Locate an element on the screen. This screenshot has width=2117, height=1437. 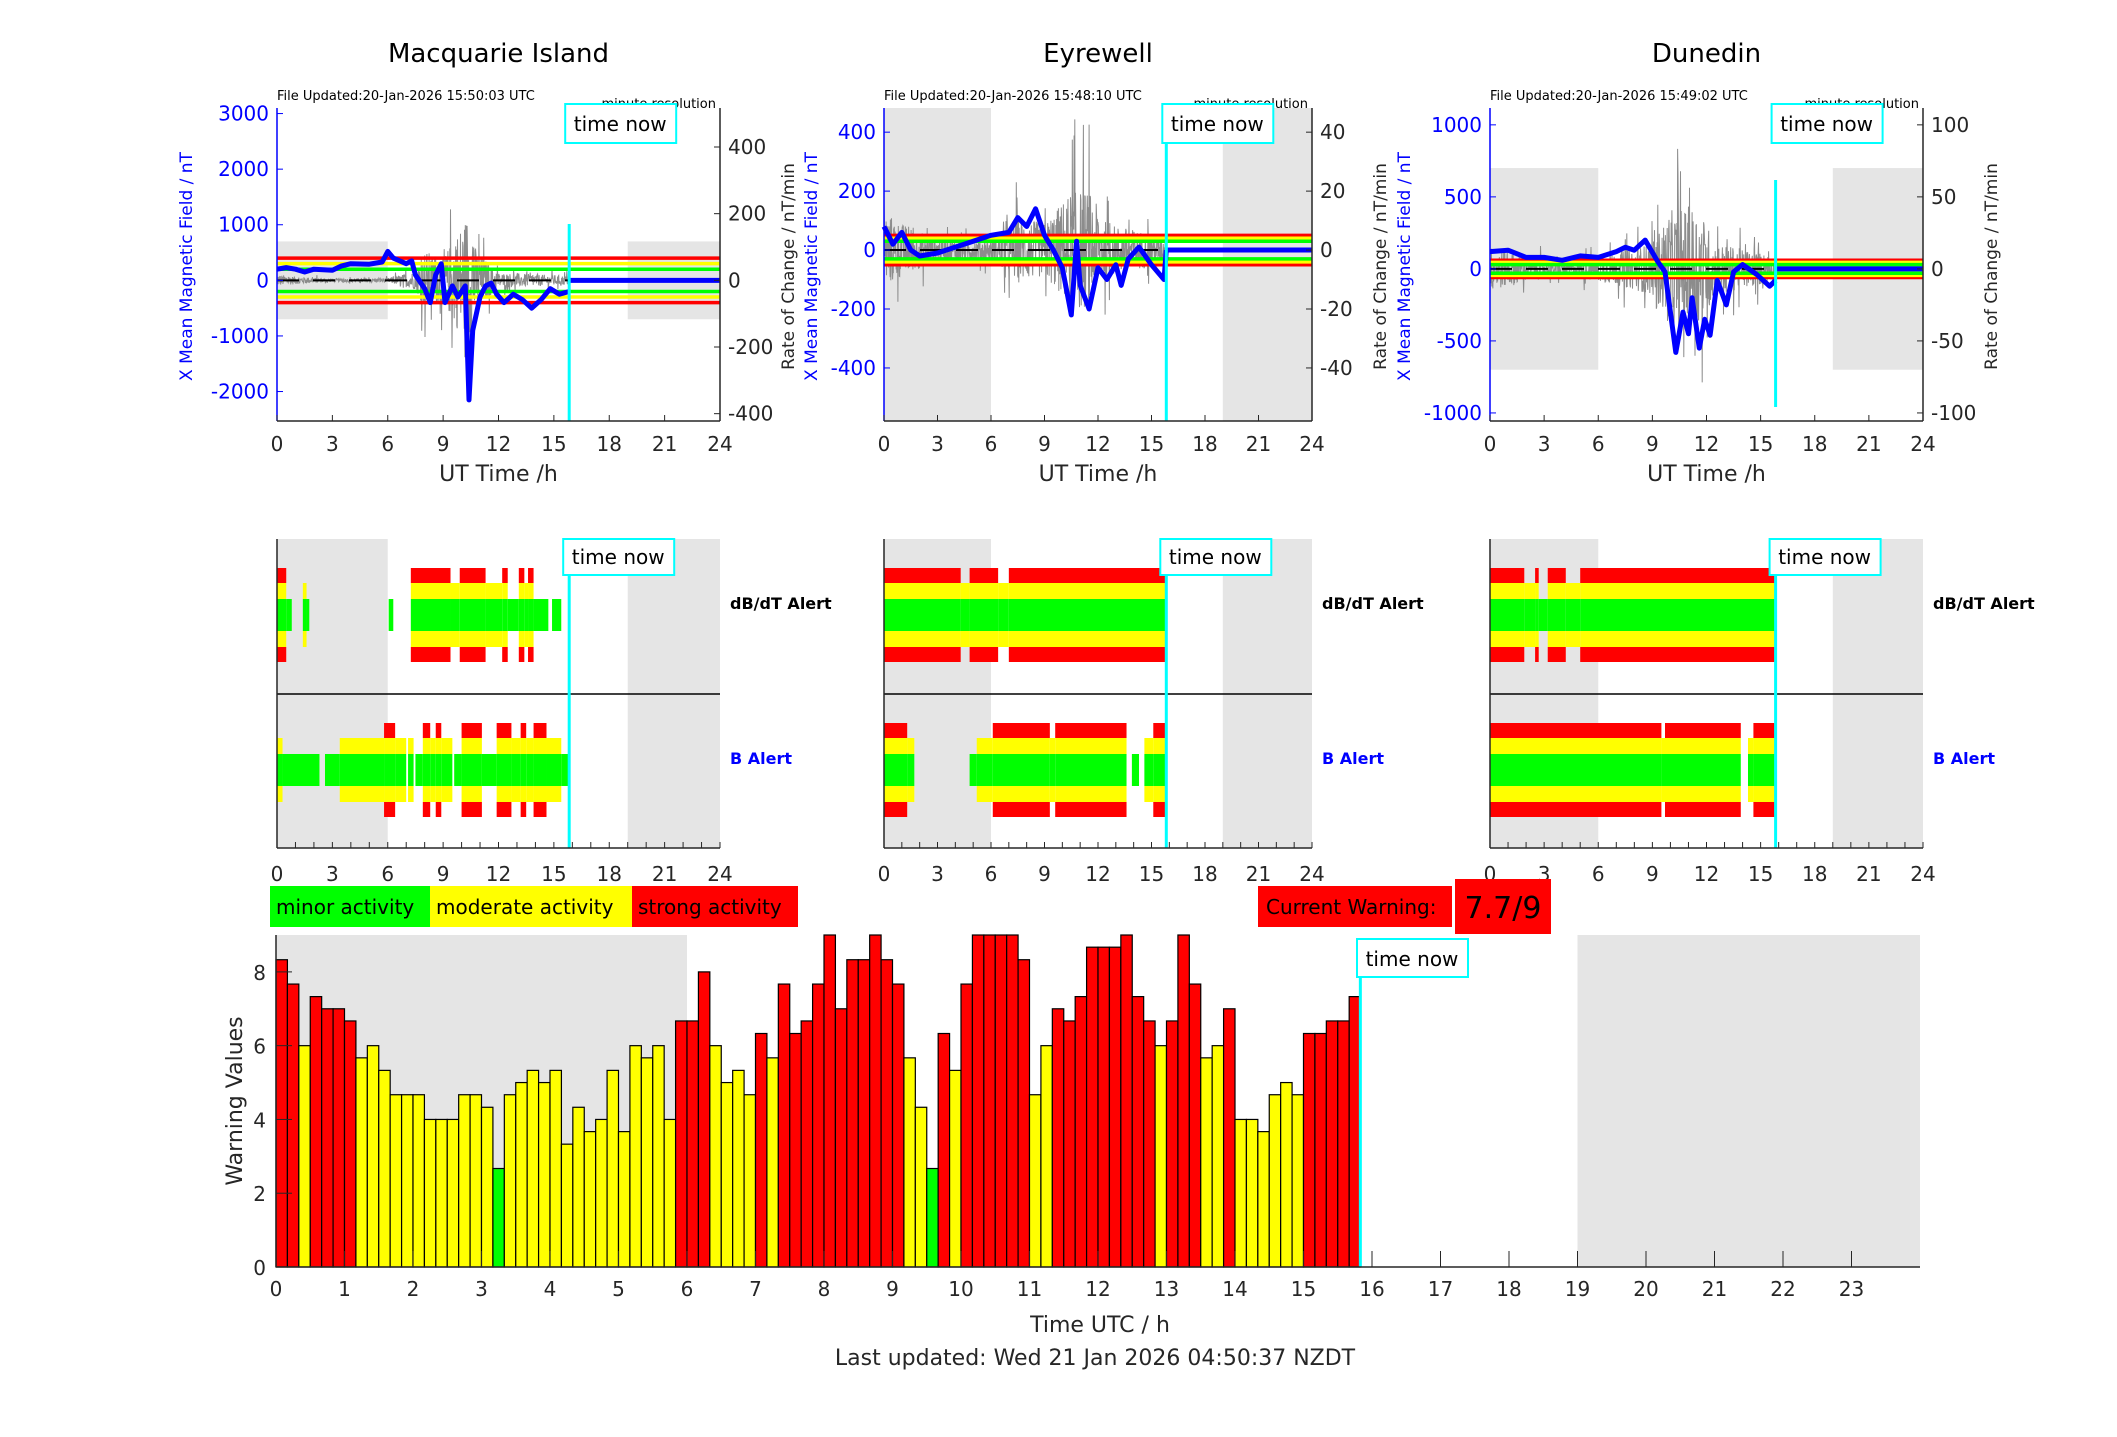
right-tick-label: 20 is located at coordinates (1332, 191).